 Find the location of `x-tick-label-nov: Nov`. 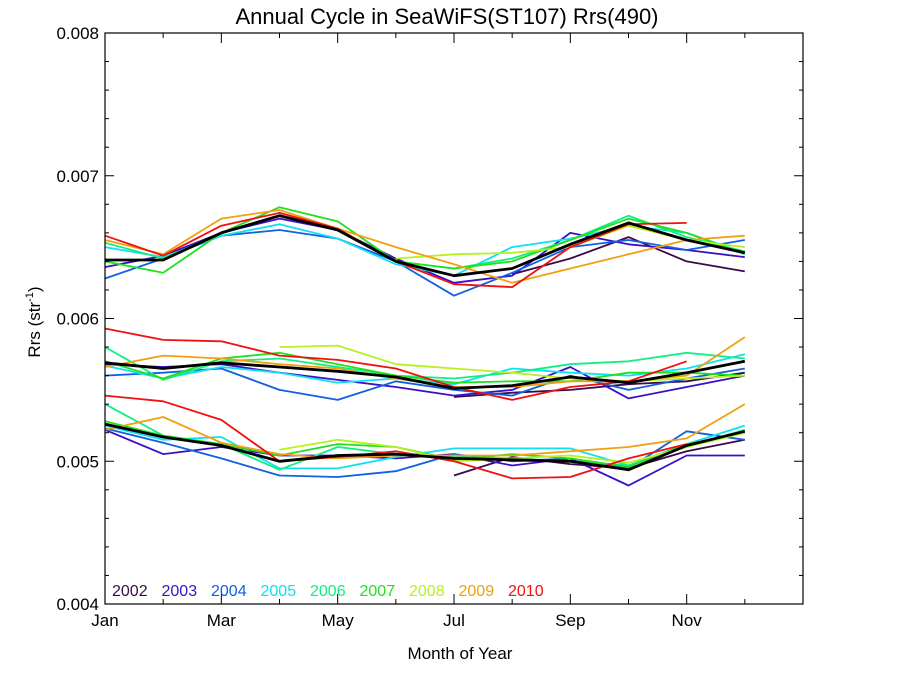

x-tick-label-nov: Nov is located at coordinates (687, 620).